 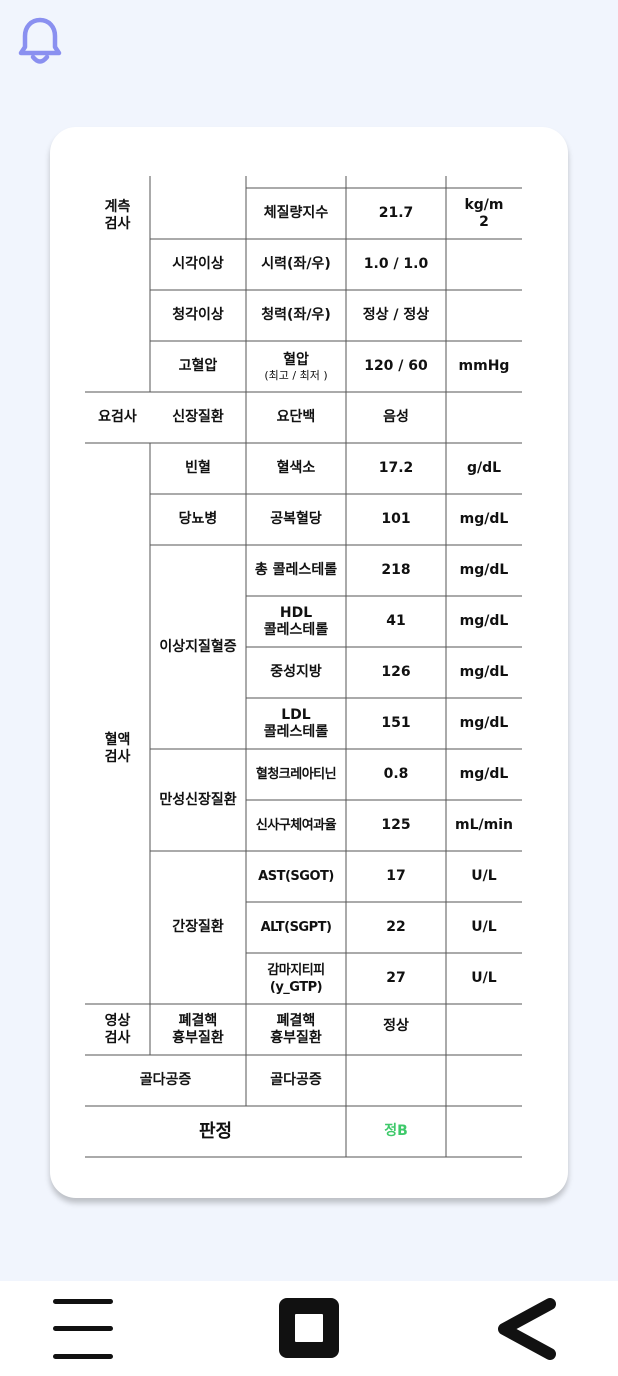 I want to click on item-cell: 청력(좌/우), so click(x=296, y=315).